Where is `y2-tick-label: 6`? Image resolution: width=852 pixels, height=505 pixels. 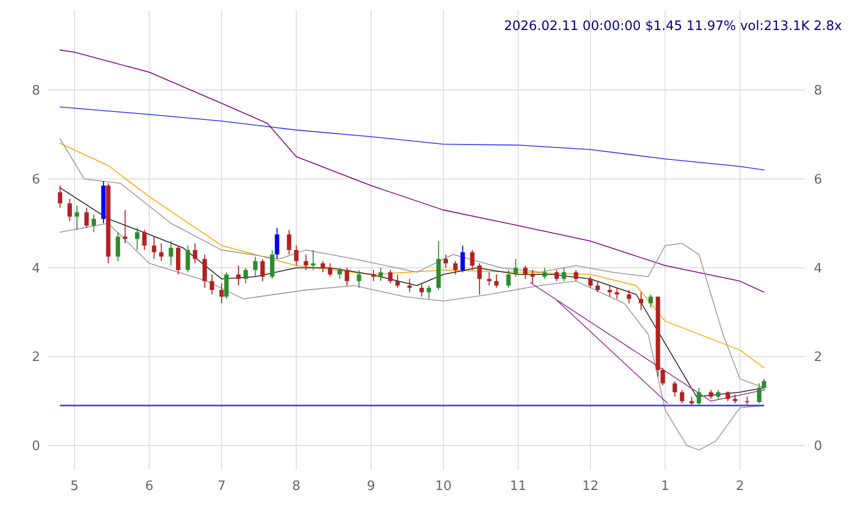 y2-tick-label: 6 is located at coordinates (818, 180).